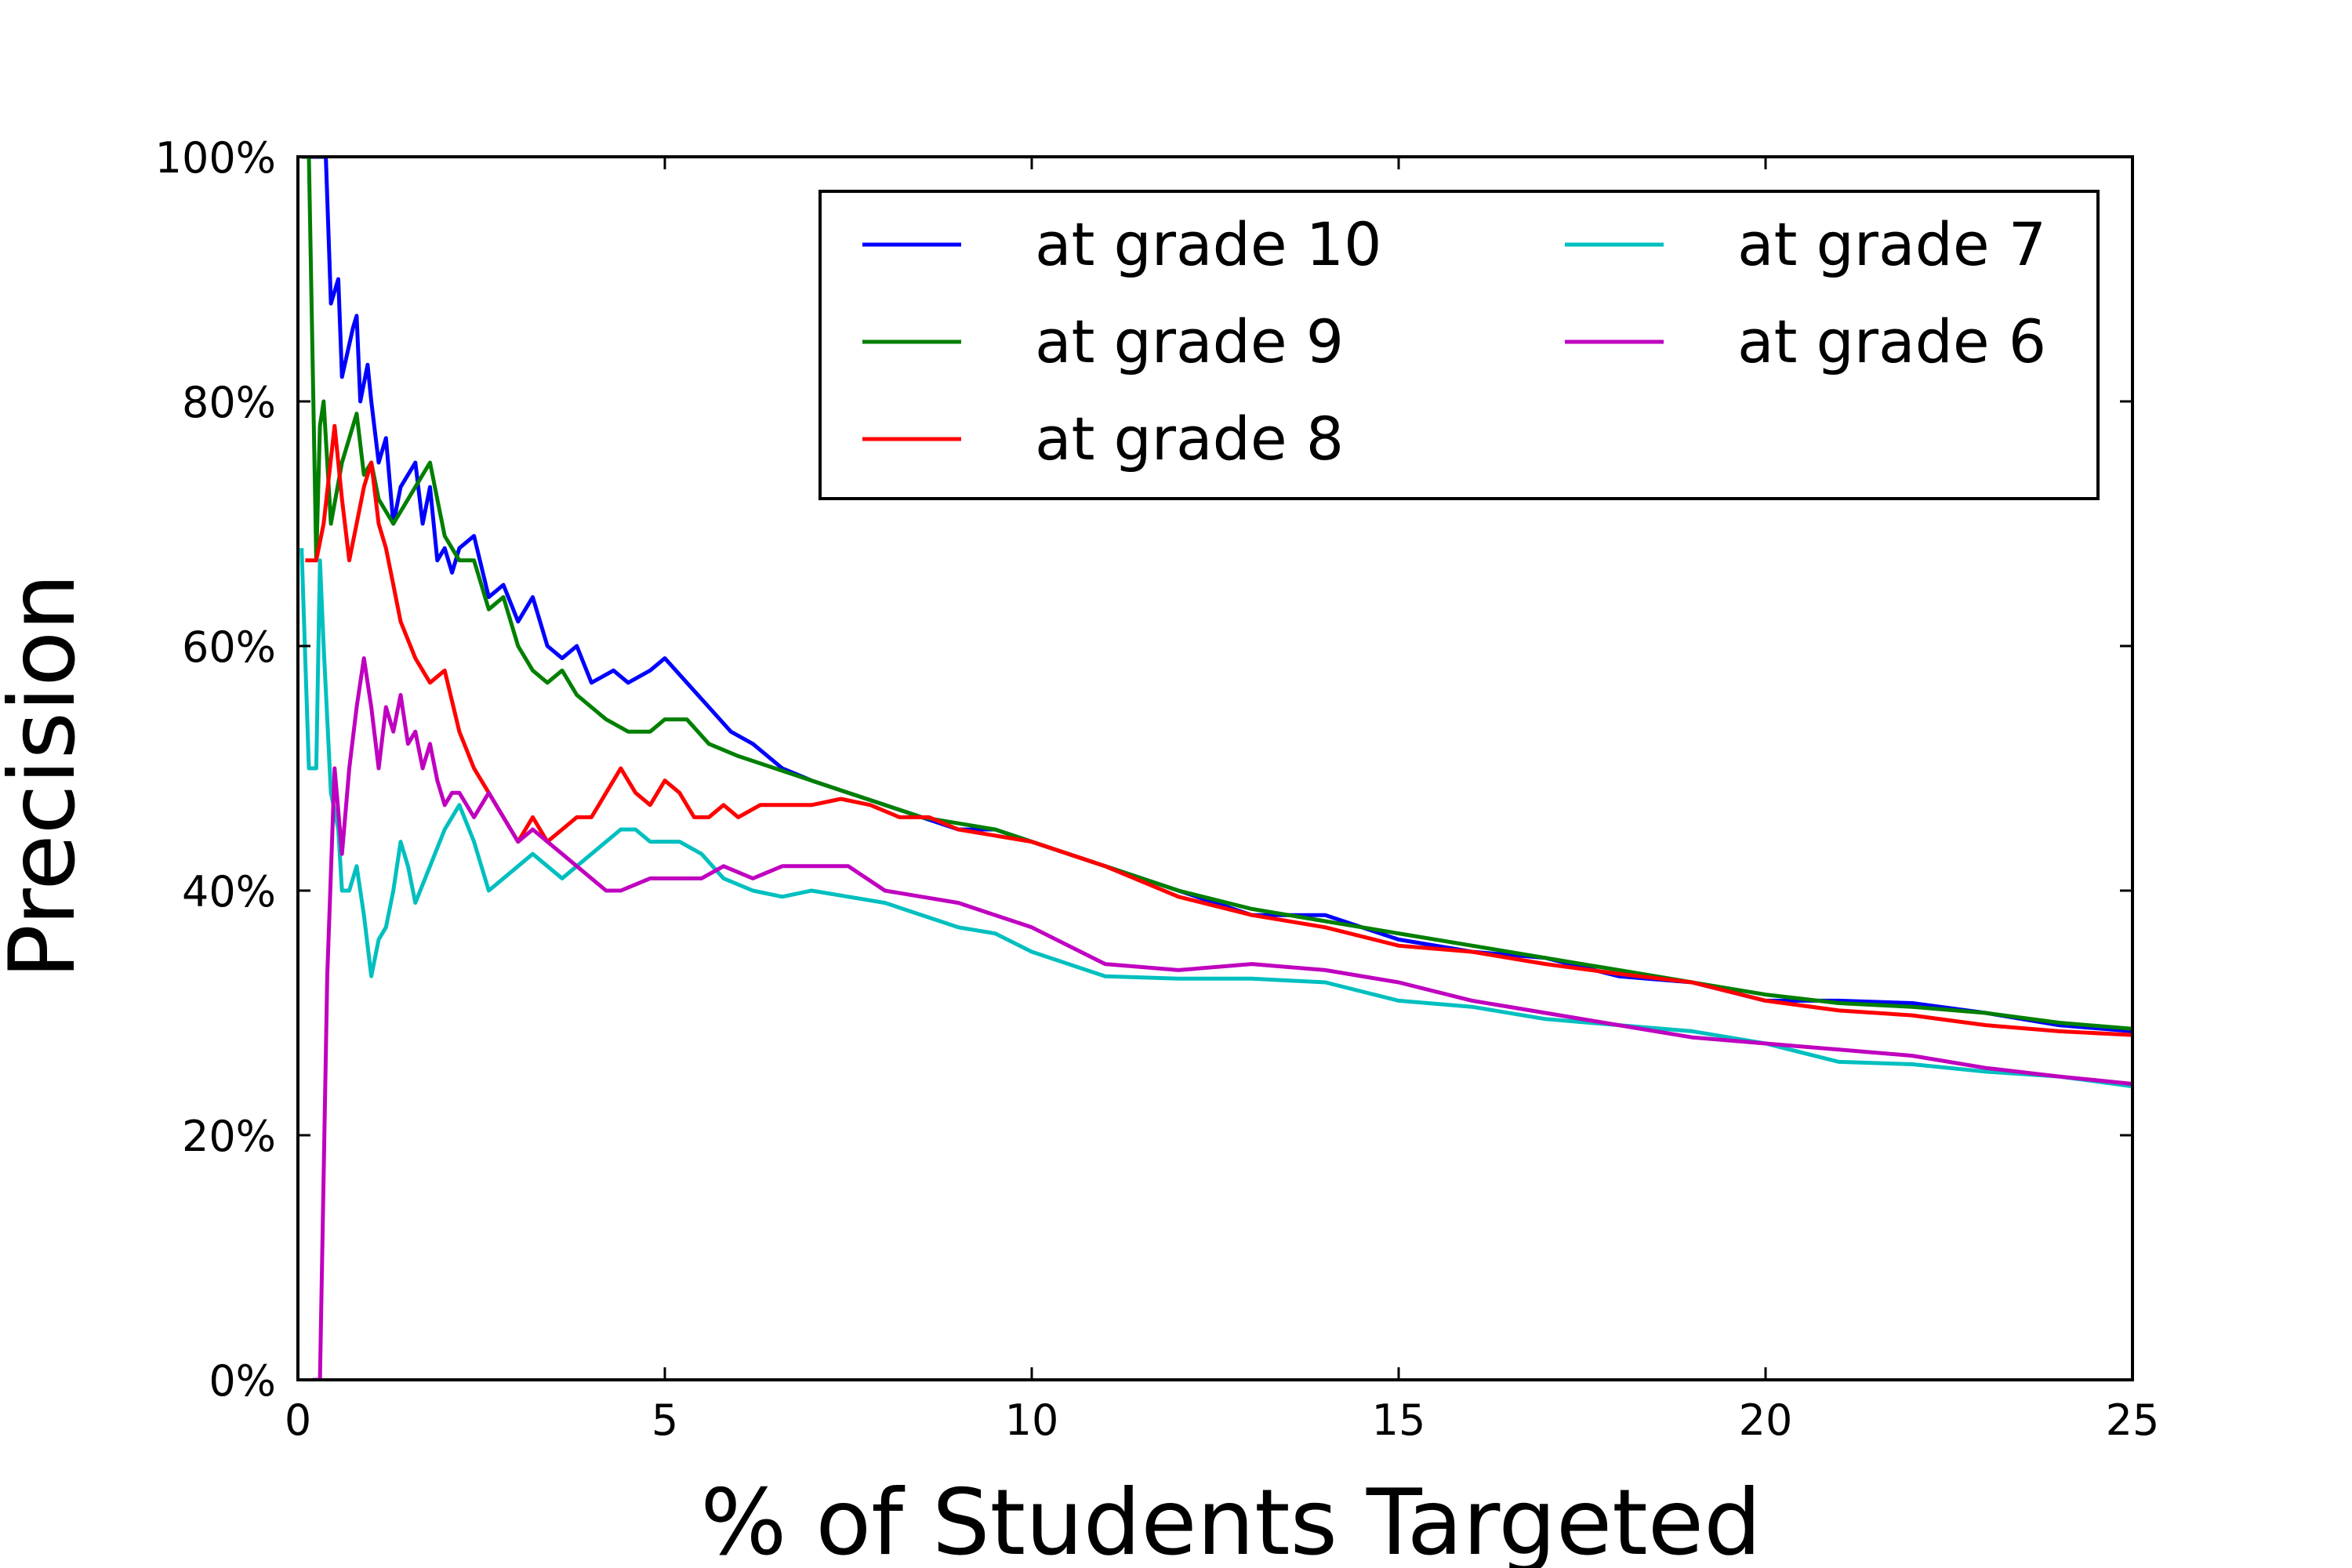 This screenshot has height=1568, width=2352. I want to click on y-tick-label: 20%, so click(229, 1136).